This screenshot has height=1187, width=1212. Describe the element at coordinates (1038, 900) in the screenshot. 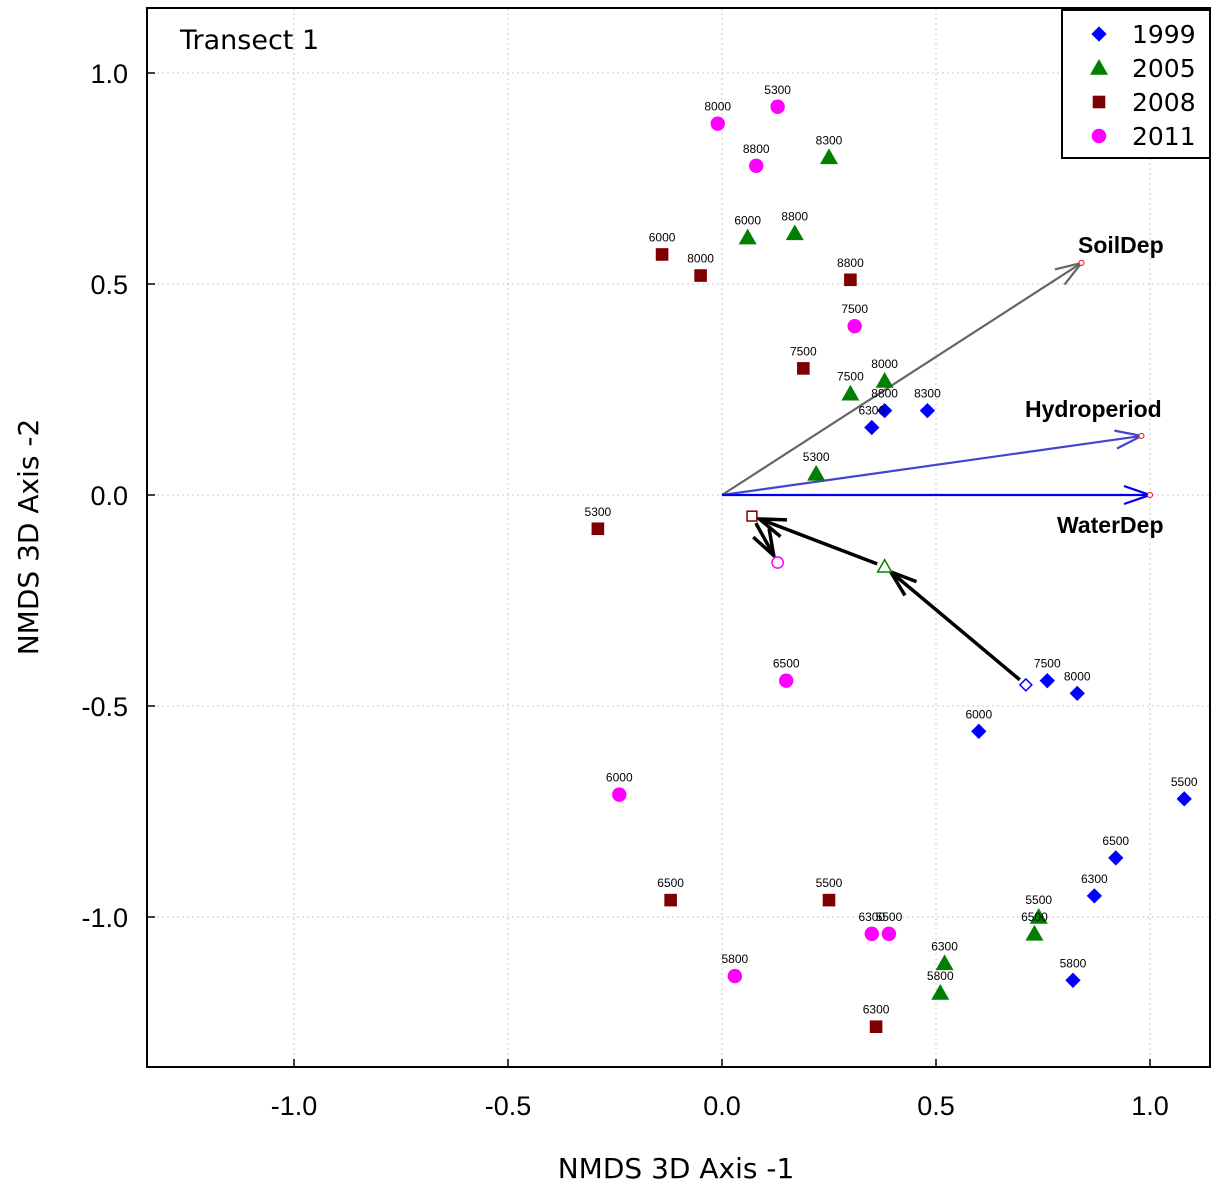

I see `point-label-2005-5500: 5500` at that location.